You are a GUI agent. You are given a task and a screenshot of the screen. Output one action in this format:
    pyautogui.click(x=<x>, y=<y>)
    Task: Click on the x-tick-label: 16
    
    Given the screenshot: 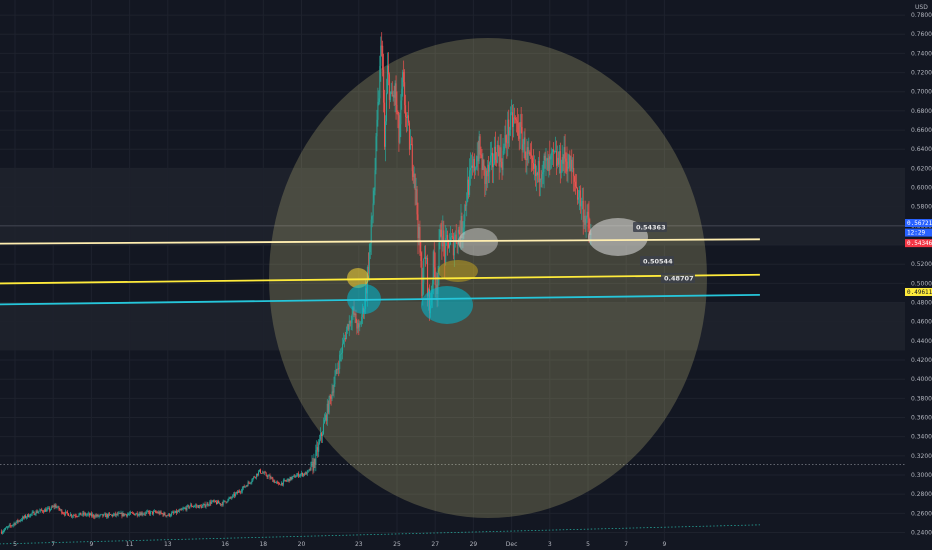 What is the action you would take?
    pyautogui.click(x=225, y=544)
    